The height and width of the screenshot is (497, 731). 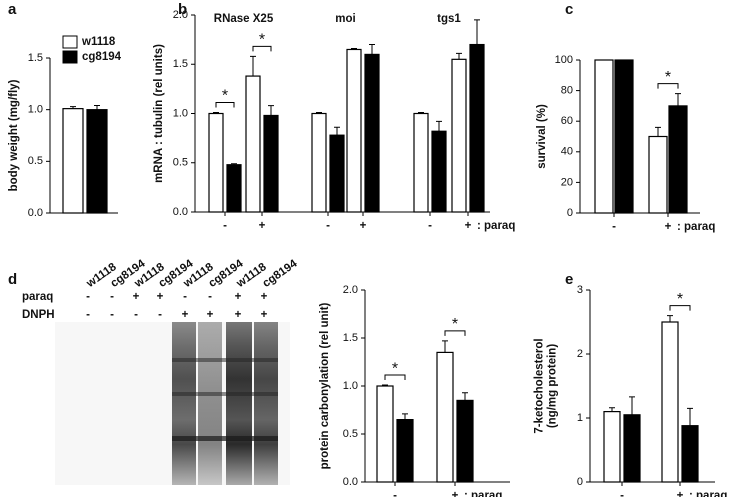 What do you see at coordinates (38, 315) in the screenshot?
I see `blot-row-label: DNPH` at bounding box center [38, 315].